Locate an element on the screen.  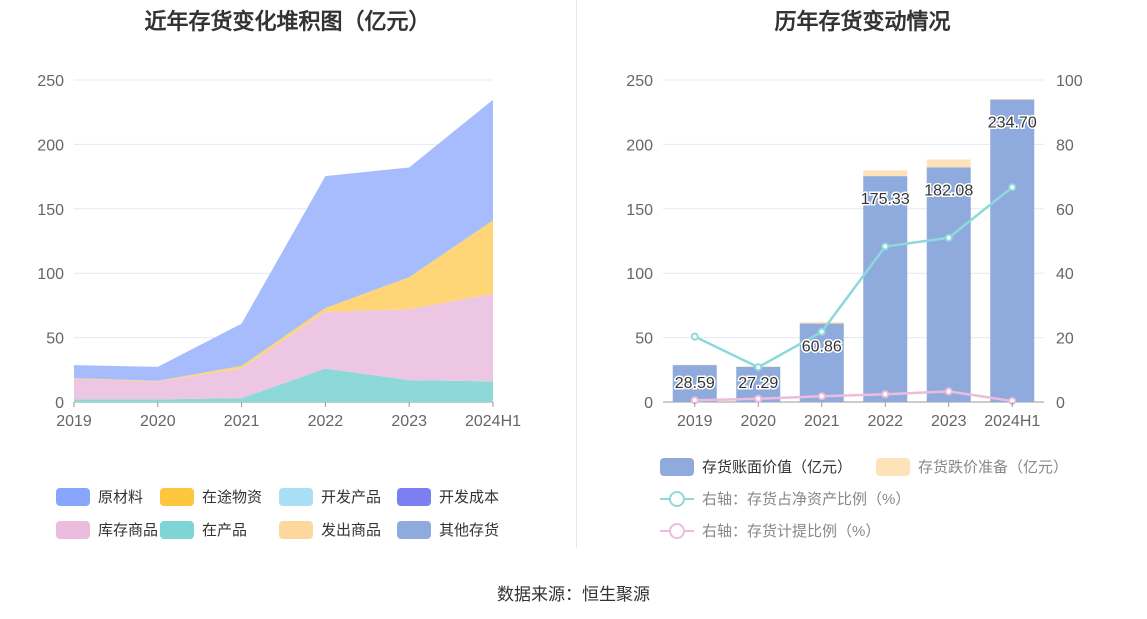
right-legend-item: 右轴：存货计提比例（%） is located at coordinates (770, 530).